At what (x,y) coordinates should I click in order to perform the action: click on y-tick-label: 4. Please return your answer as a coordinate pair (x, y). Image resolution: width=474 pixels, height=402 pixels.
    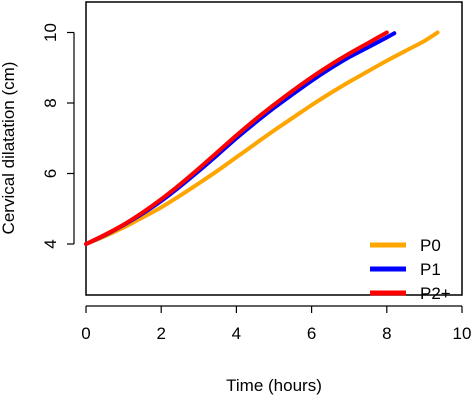
    Looking at the image, I should click on (50, 243).